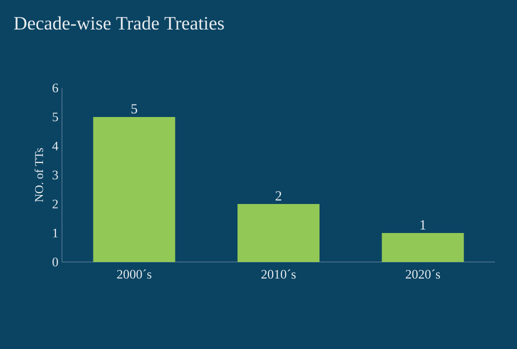  I want to click on y-tick-label: 0, so click(55, 262).